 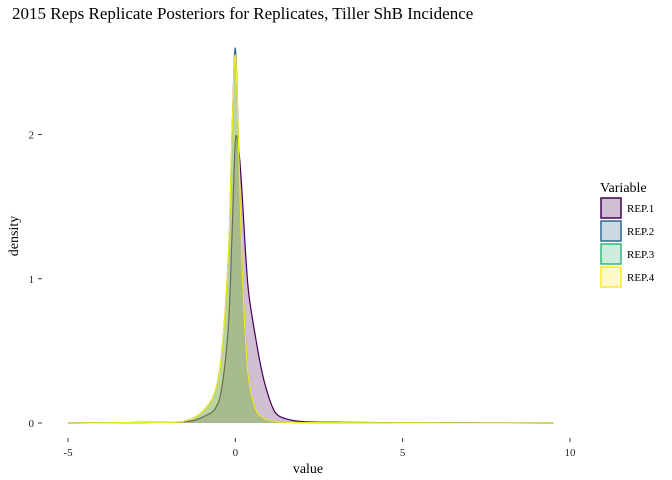 What do you see at coordinates (236, 453) in the screenshot?
I see `x-tick-label: 0` at bounding box center [236, 453].